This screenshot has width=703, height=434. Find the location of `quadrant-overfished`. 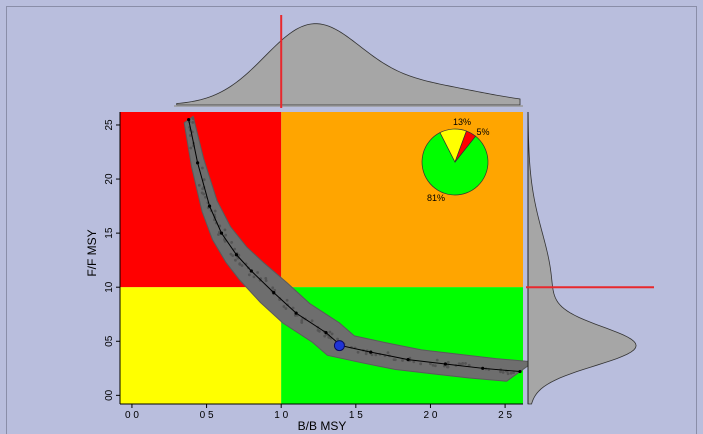

quadrant-overfished is located at coordinates (201, 345).